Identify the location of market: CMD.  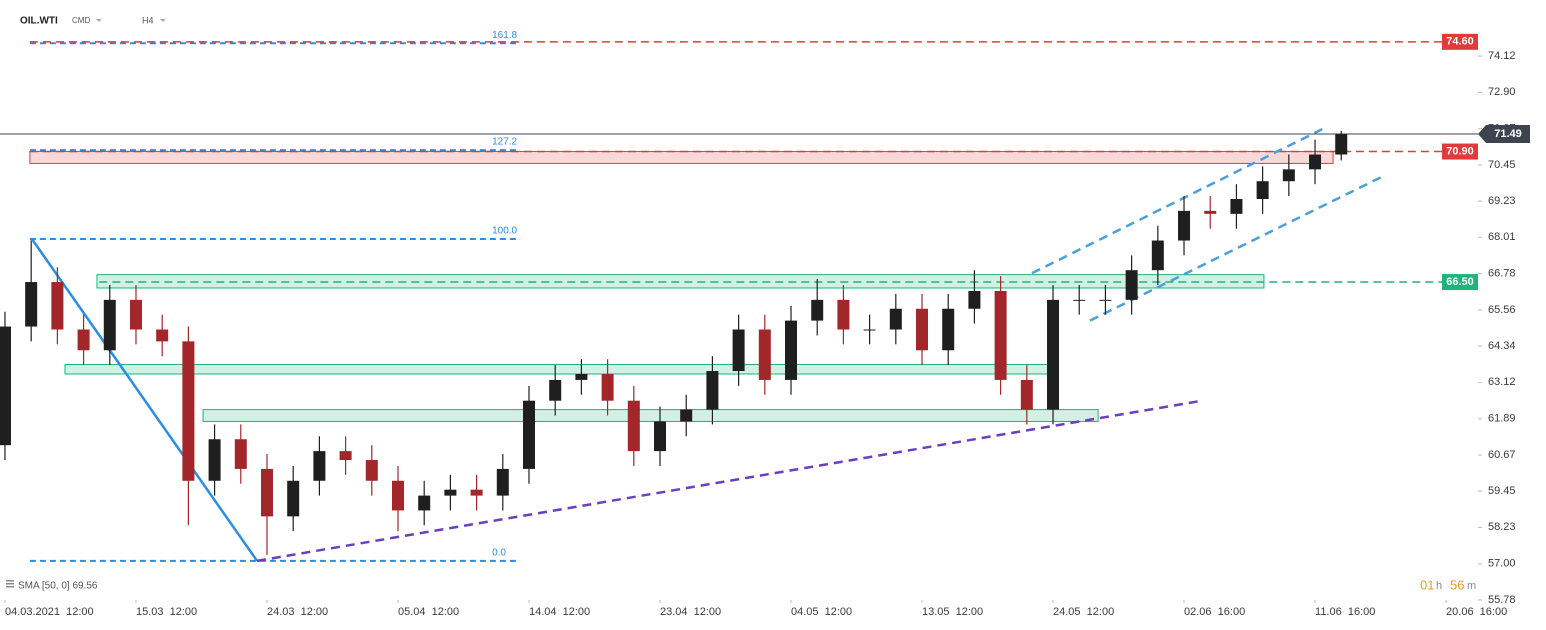
(81, 20).